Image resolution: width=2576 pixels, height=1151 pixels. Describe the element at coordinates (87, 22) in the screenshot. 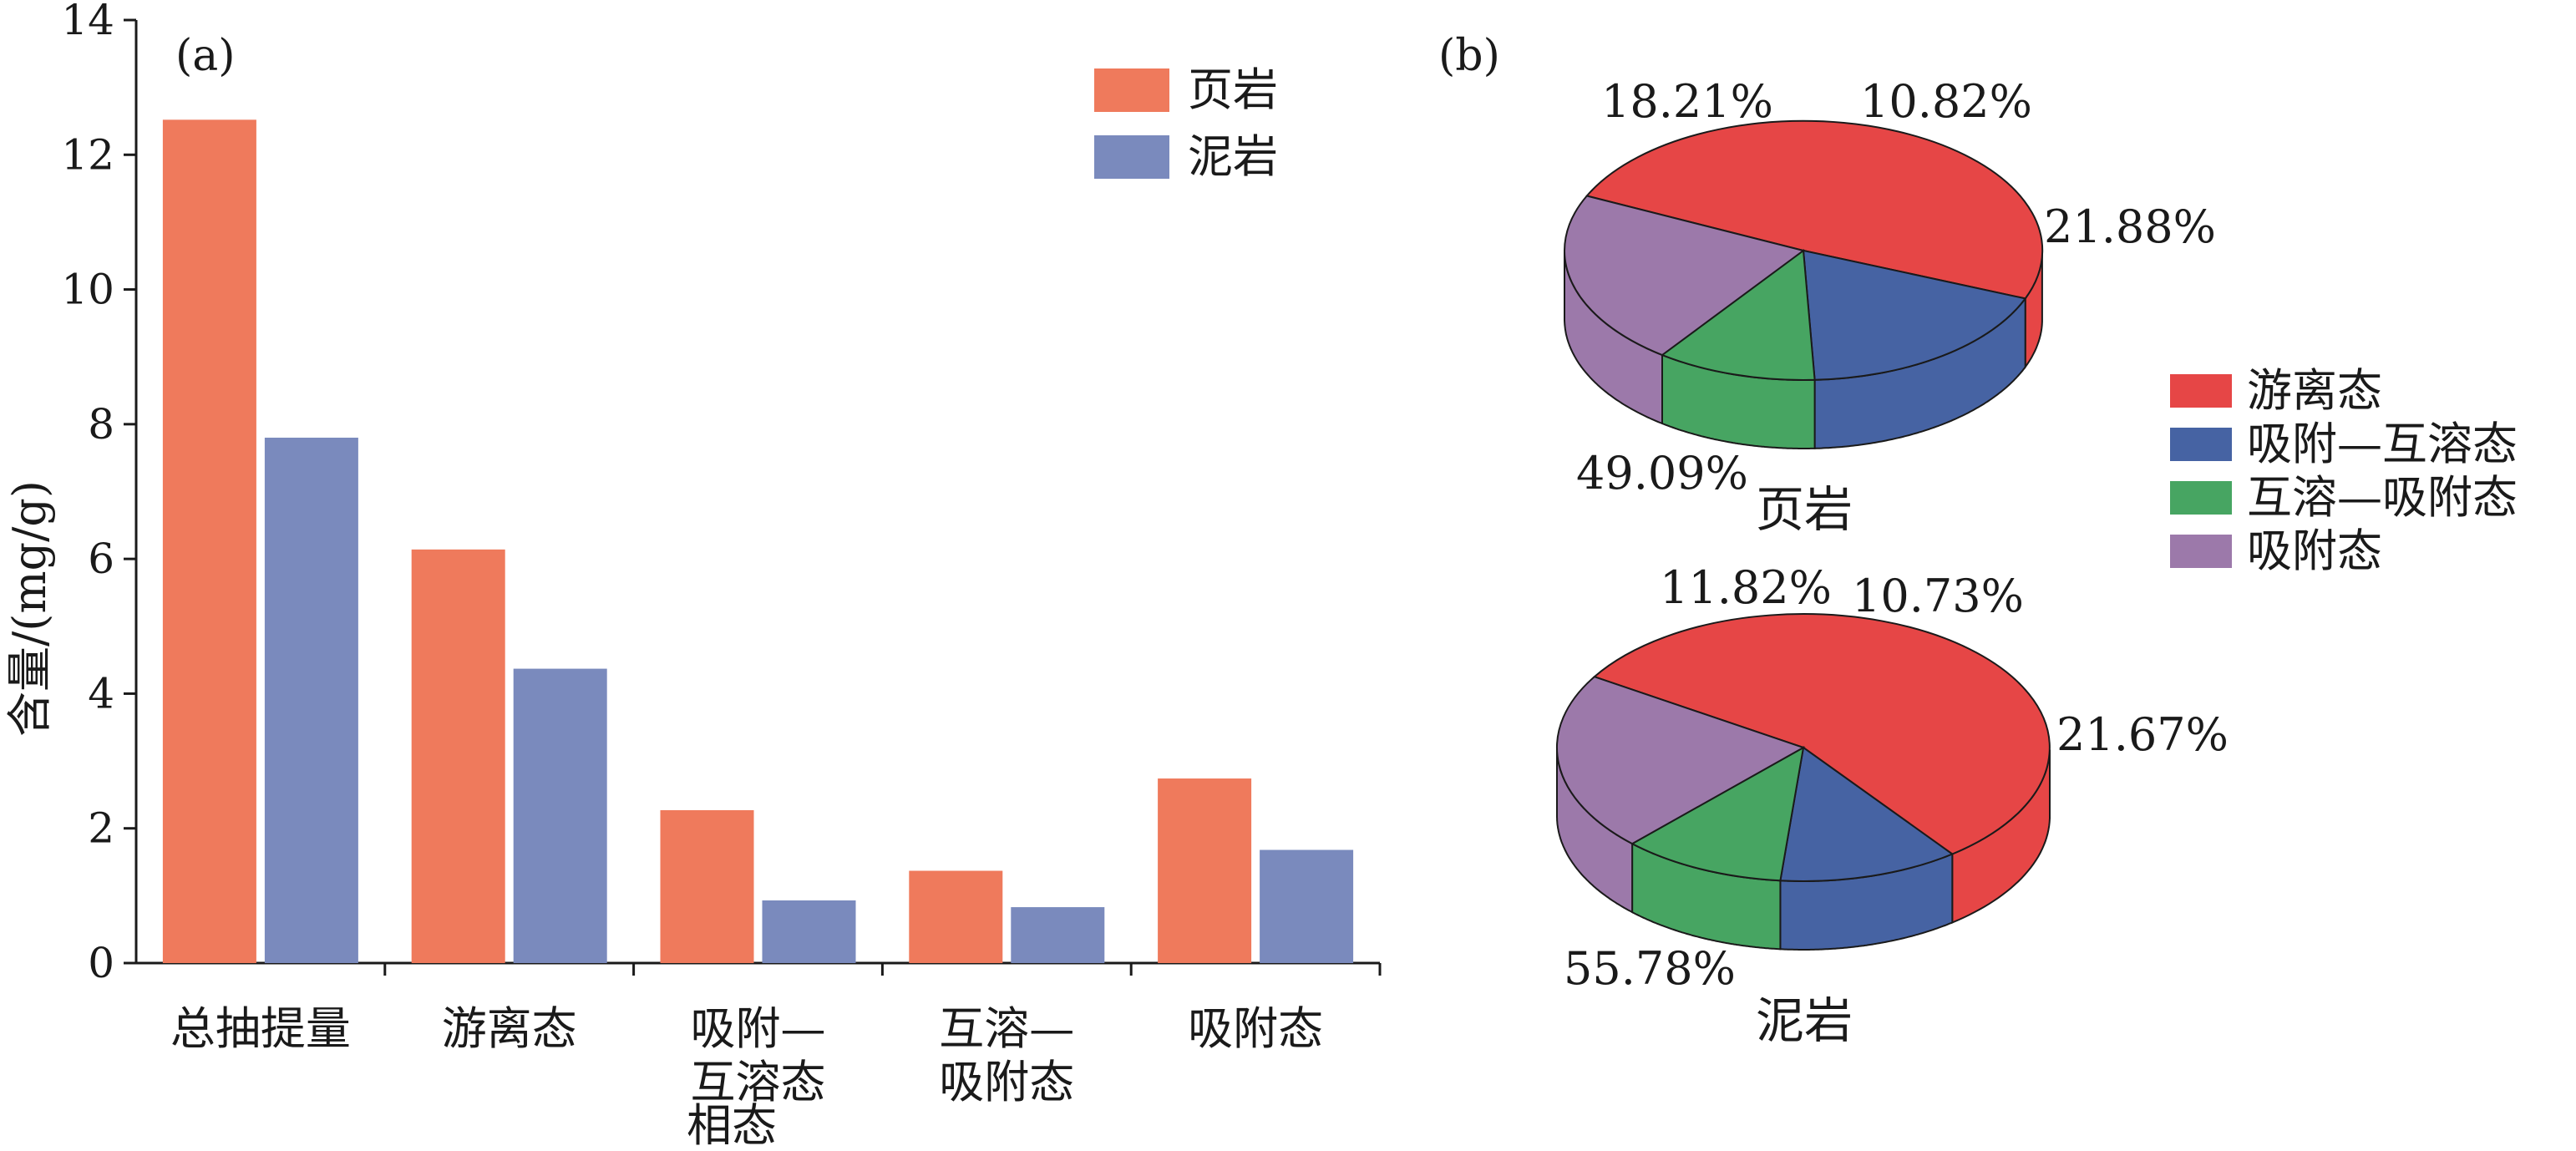

I see `y-tick-label: 14` at that location.